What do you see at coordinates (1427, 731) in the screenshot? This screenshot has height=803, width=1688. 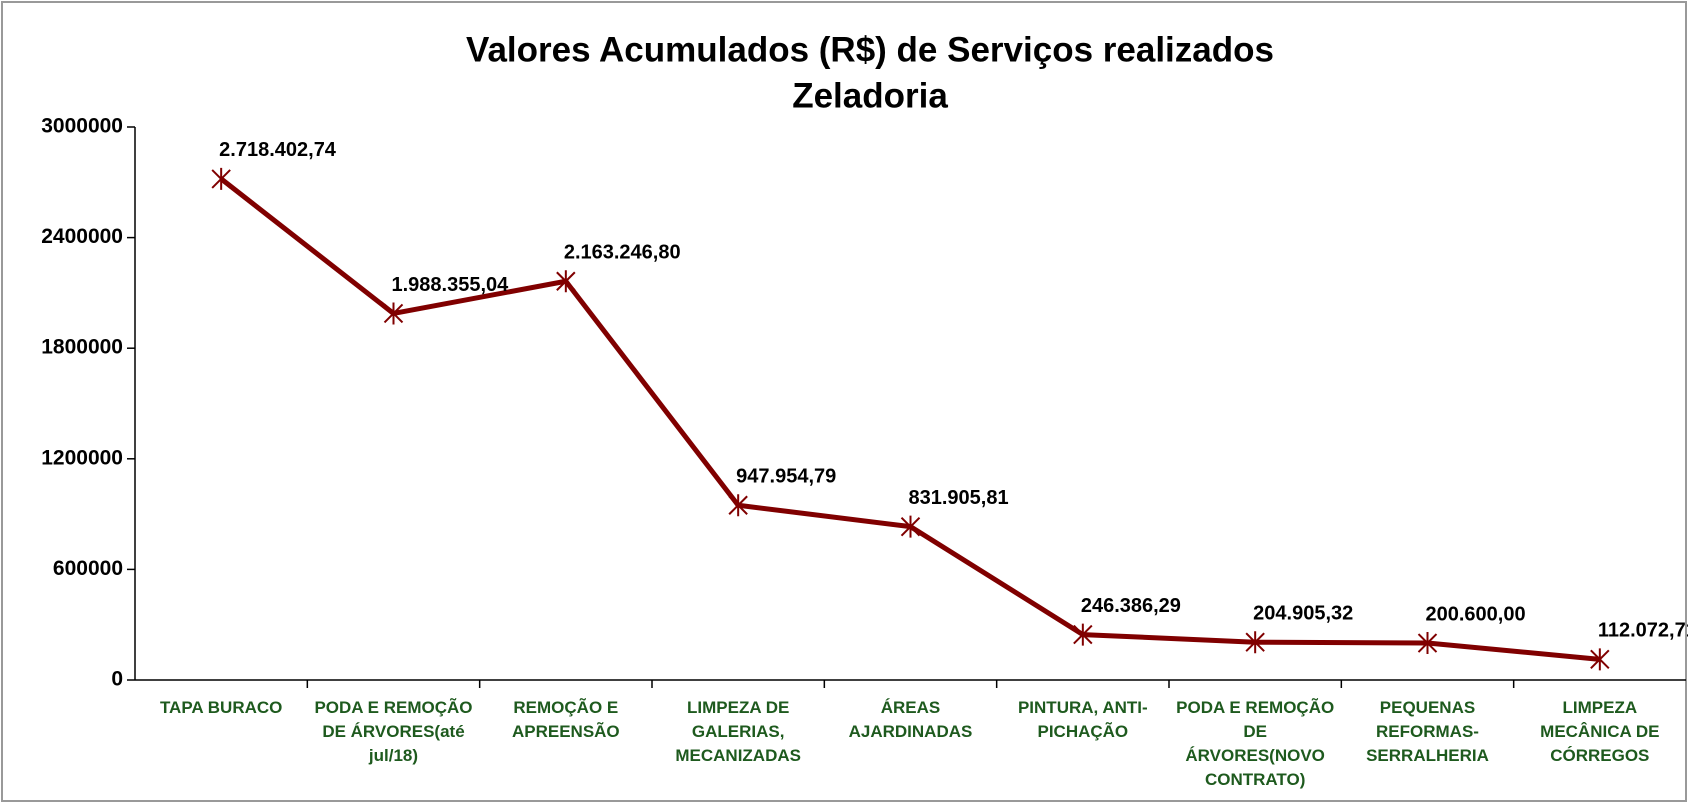 I see `x-tick-label: PEQUENAS REFORMAS-SERRALHERIA` at bounding box center [1427, 731].